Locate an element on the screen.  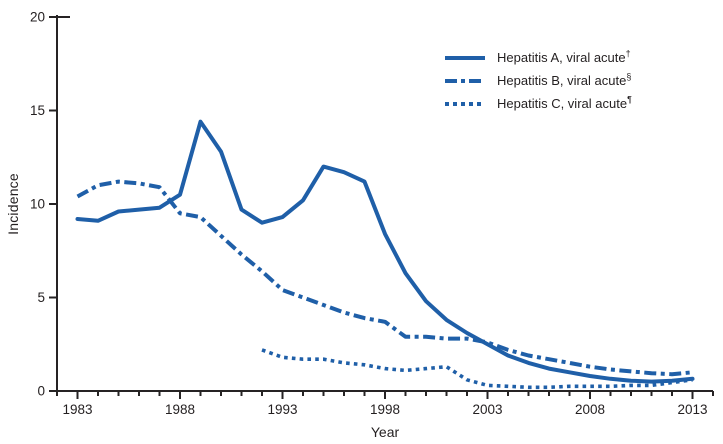
x-tick-label: 1988 is located at coordinates (180, 409).